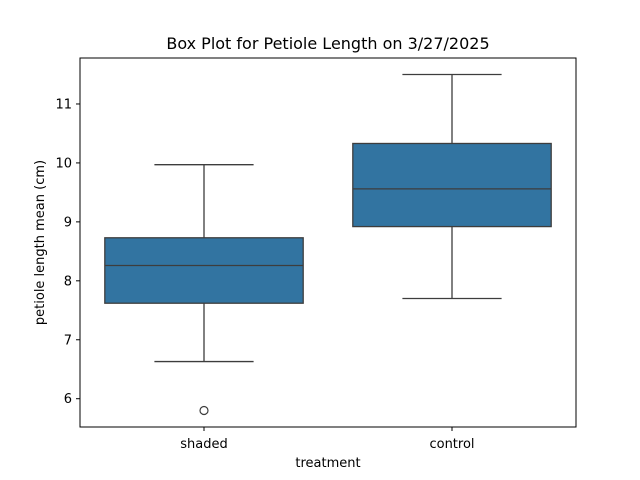  Describe the element at coordinates (68, 281) in the screenshot. I see `y-tick-label: 8` at that location.